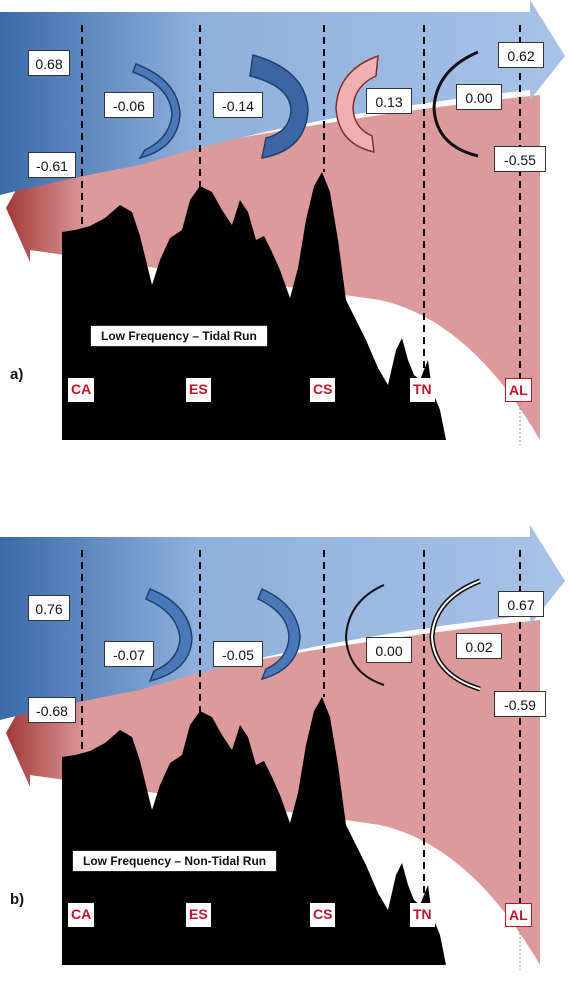  What do you see at coordinates (521, 55) in the screenshot?
I see `value-right-top: 0.62` at bounding box center [521, 55].